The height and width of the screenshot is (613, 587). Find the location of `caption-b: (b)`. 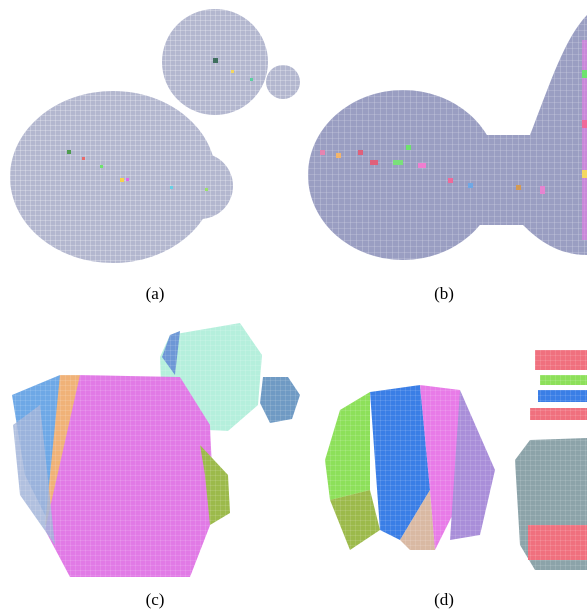

caption-b: (b) is located at coordinates (444, 293).